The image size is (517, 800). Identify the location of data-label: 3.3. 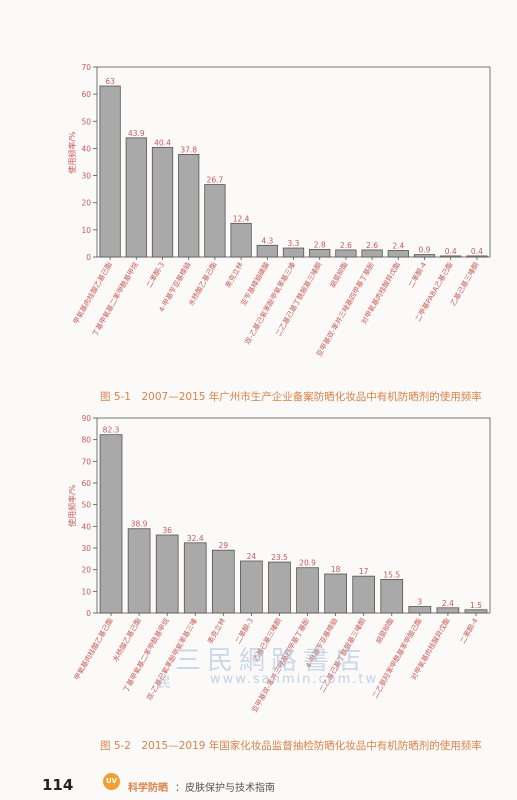
(294, 243).